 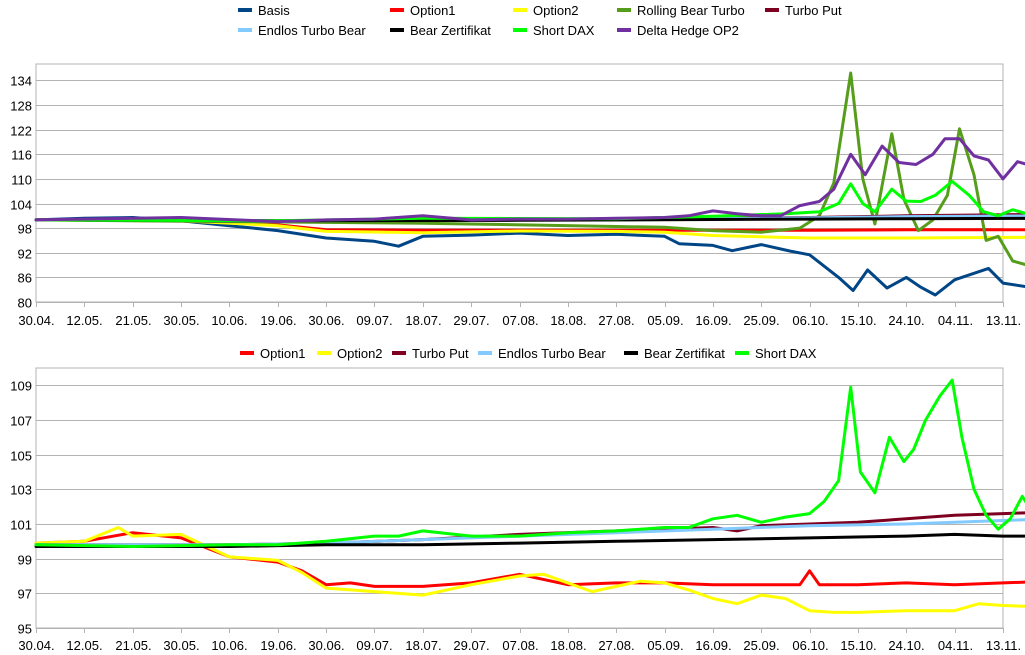 I want to click on y-tick-label: 97, so click(x=25, y=594).